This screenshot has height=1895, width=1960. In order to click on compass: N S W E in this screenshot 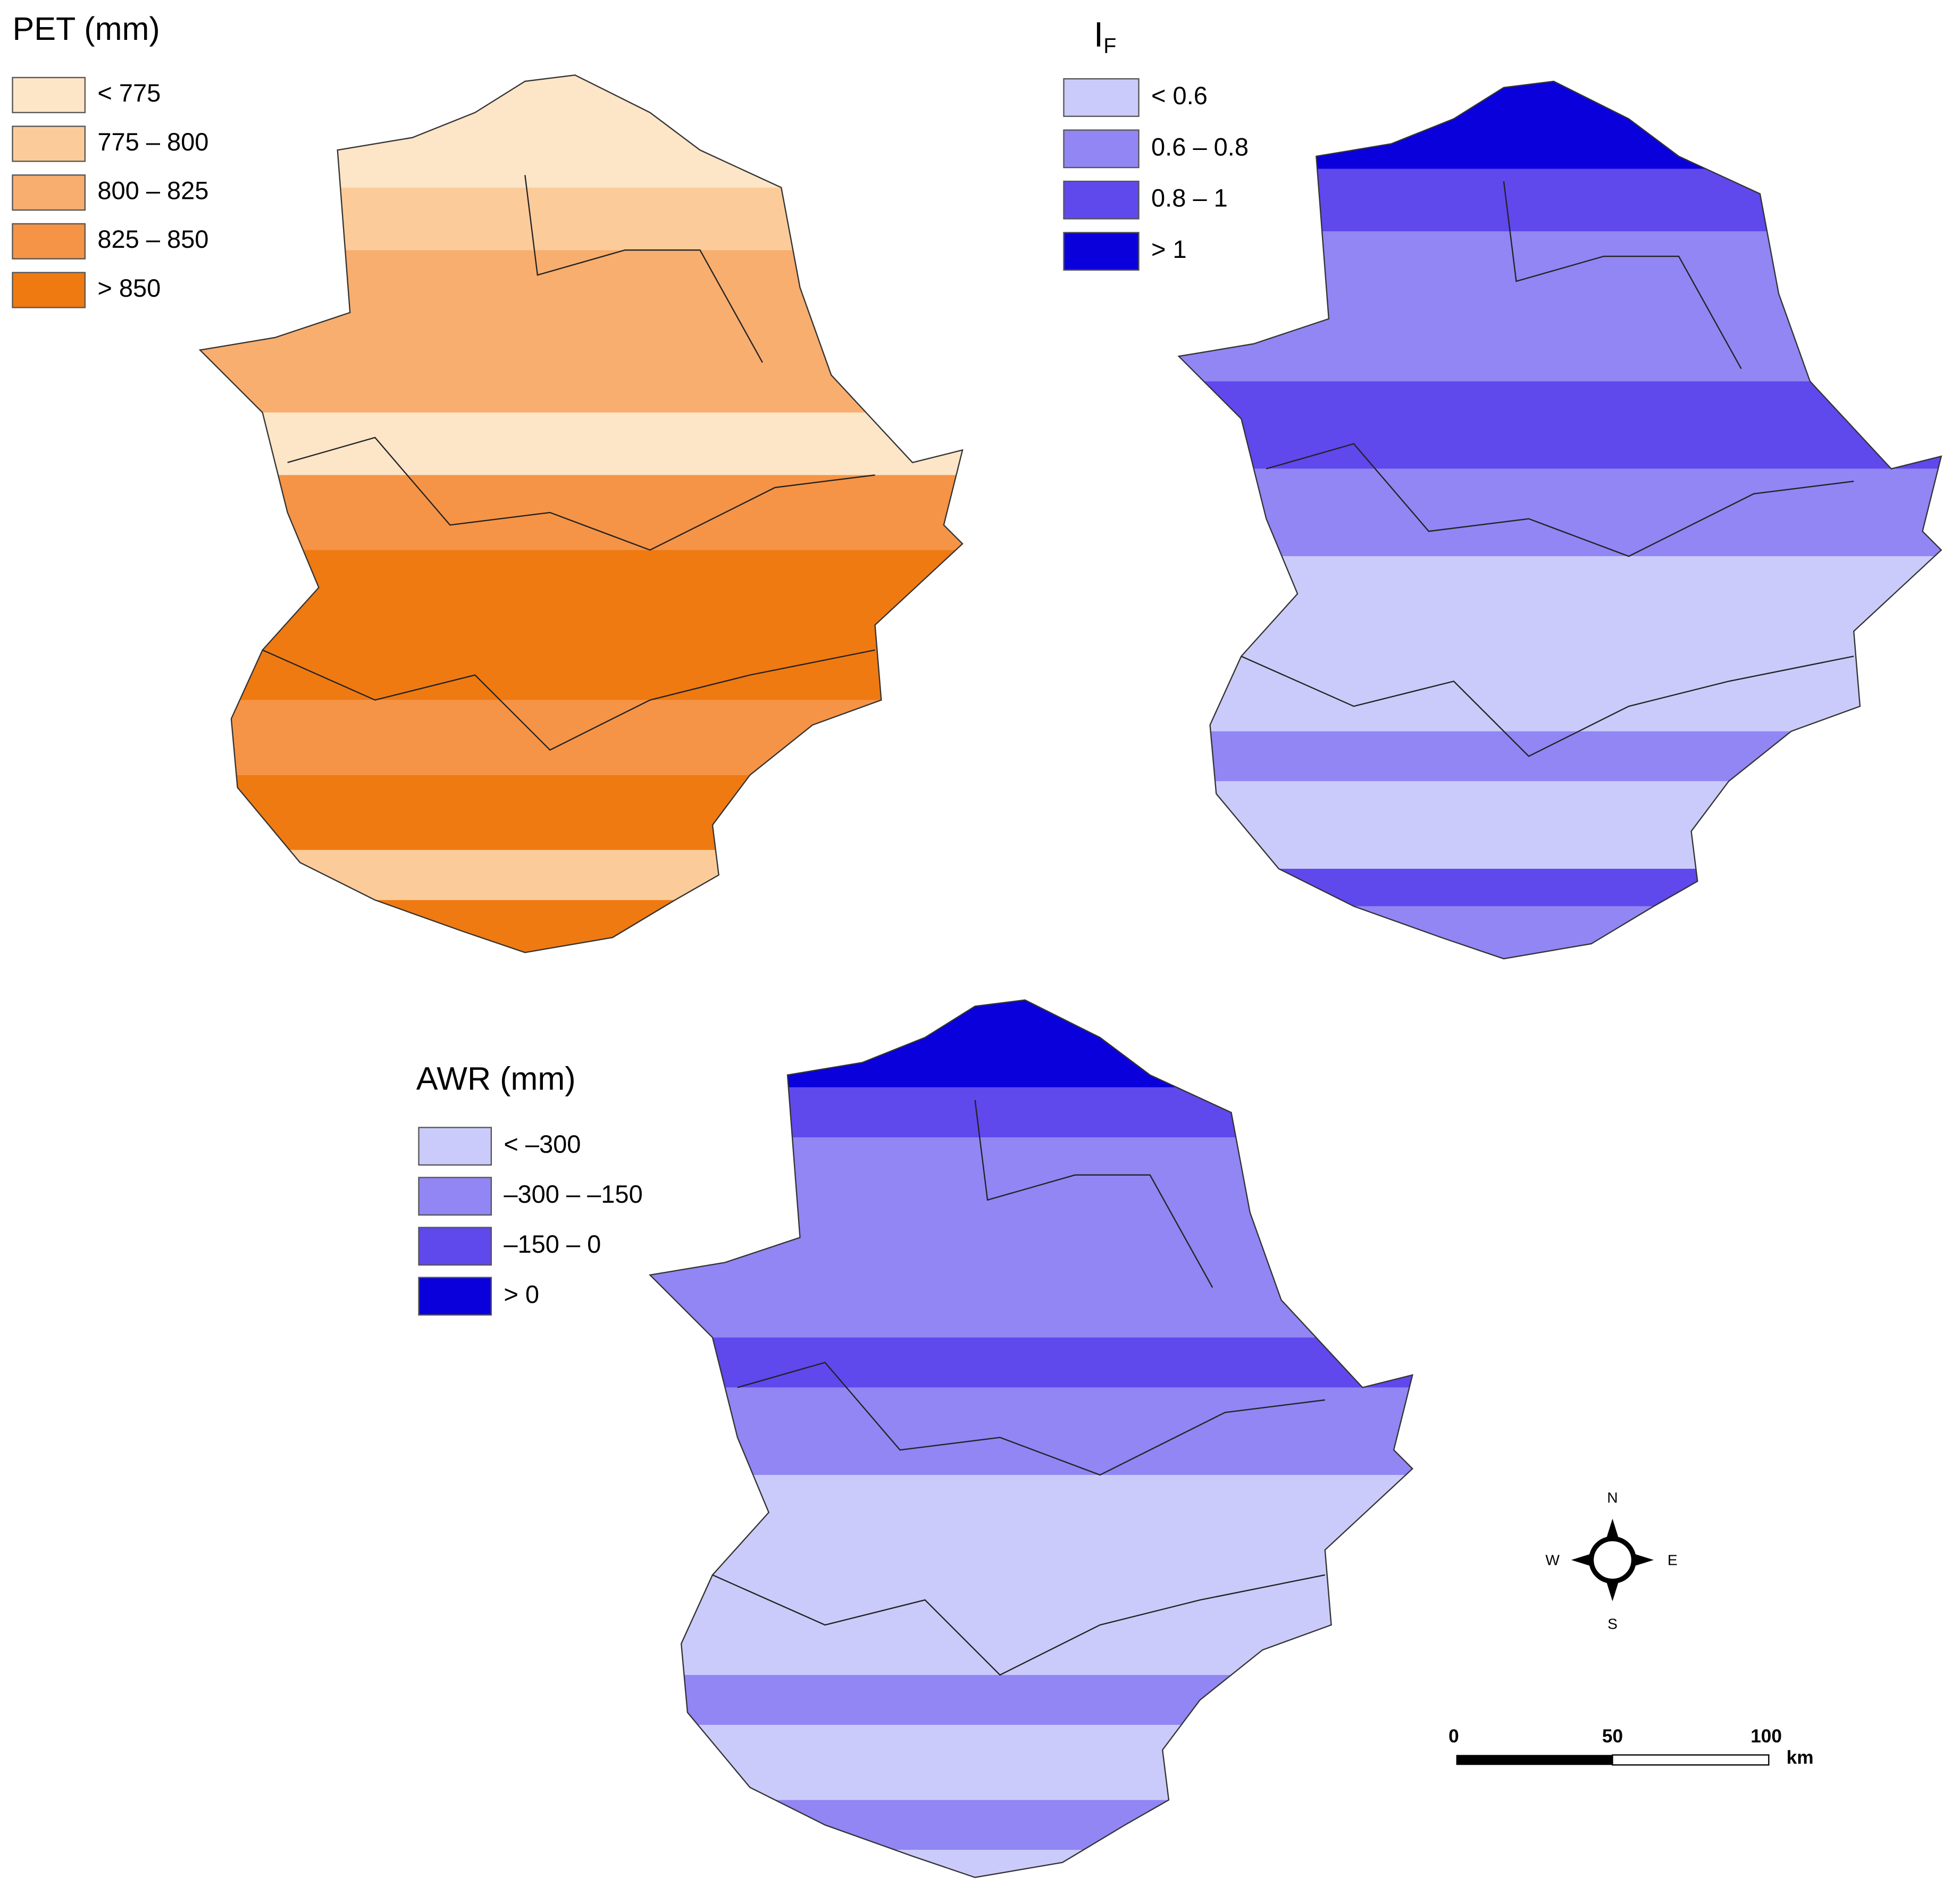, I will do `click(1611, 1561)`.